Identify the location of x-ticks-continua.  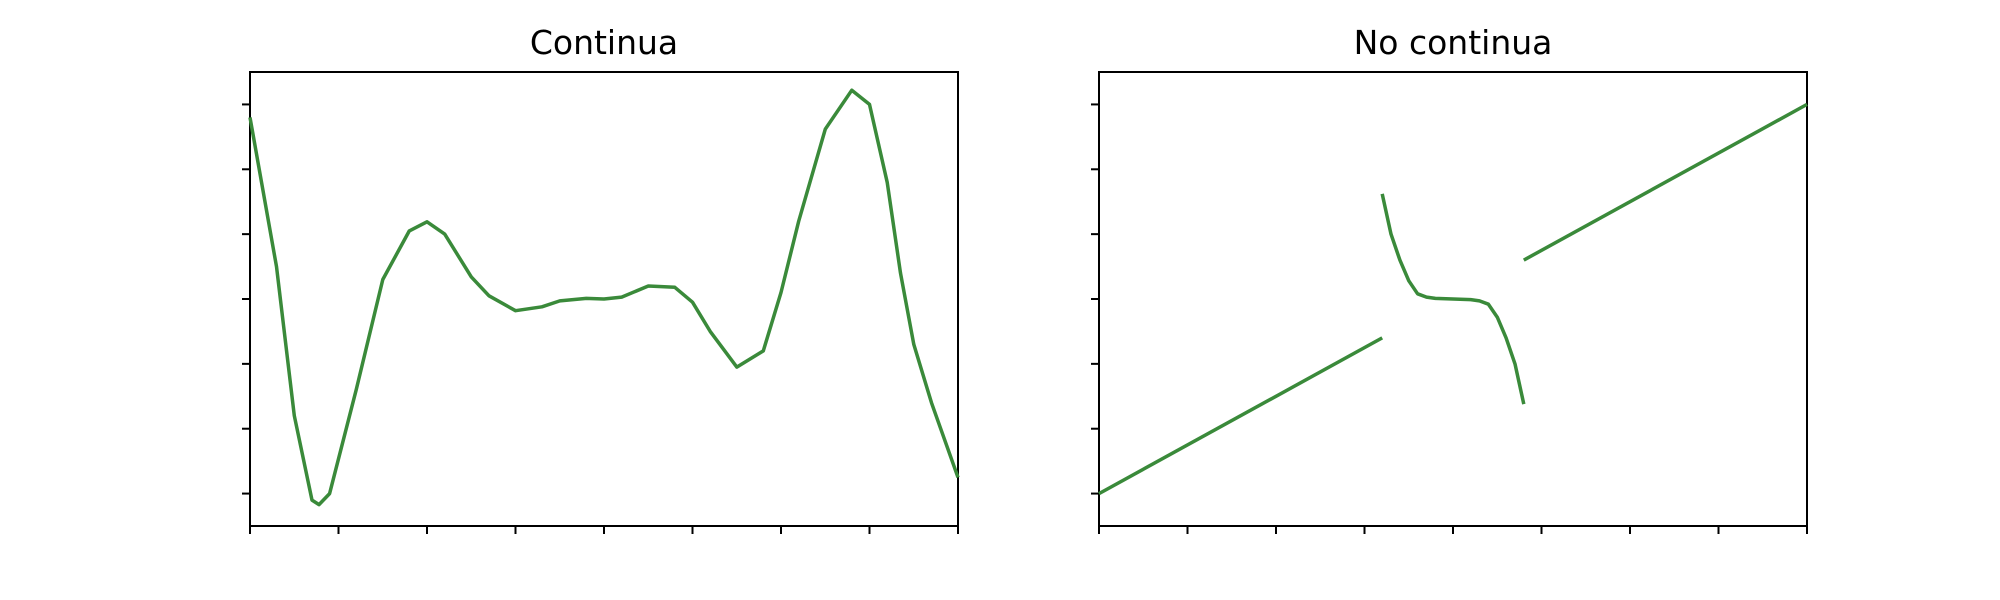
(604, 530).